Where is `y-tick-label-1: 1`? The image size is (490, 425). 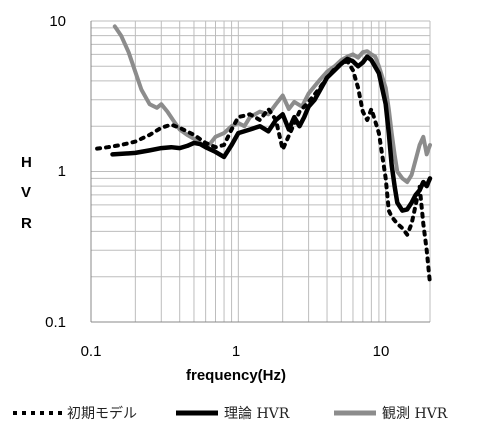 y-tick-label-1: 1 is located at coordinates (62, 171).